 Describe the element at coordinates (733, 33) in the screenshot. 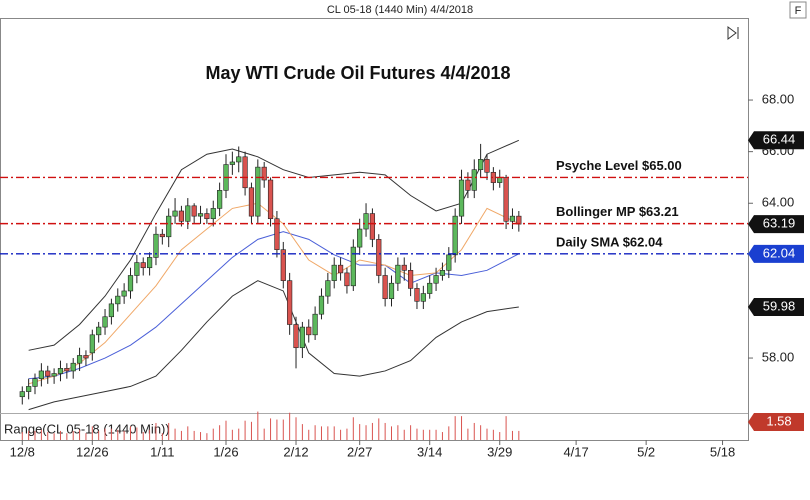

I see `scroll-end-icon` at that location.